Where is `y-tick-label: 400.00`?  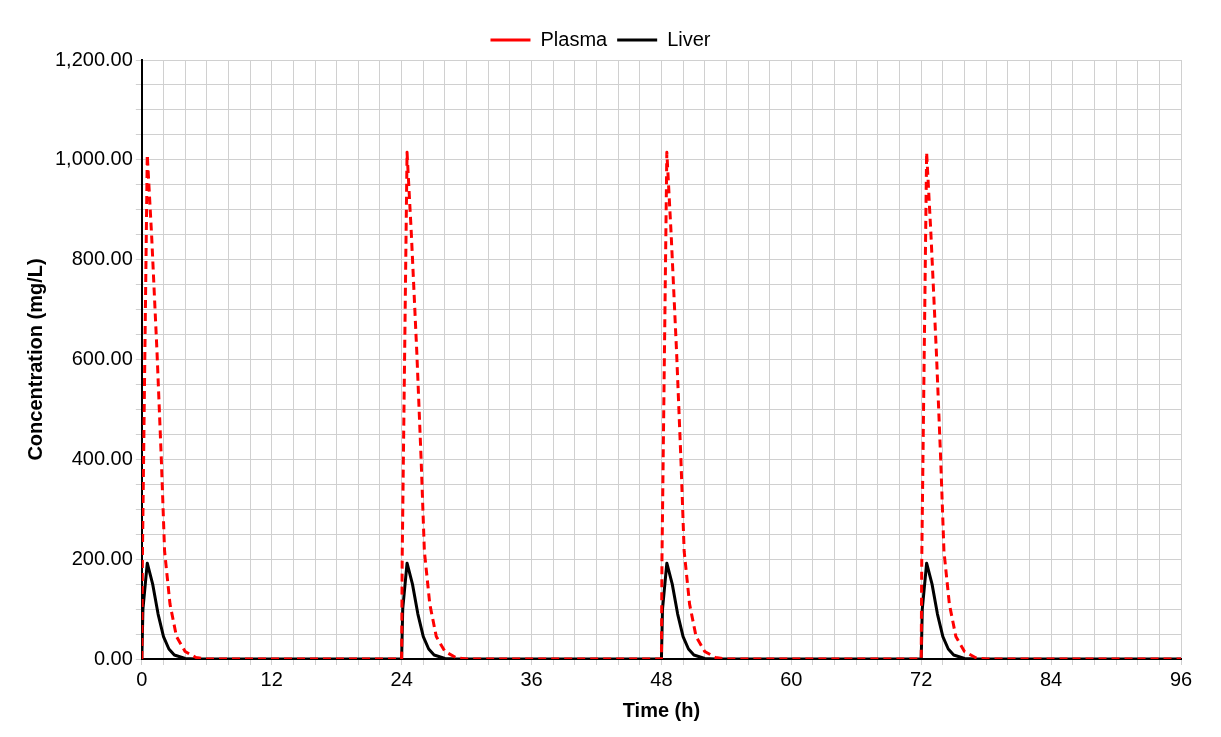 y-tick-label: 400.00 is located at coordinates (102, 457).